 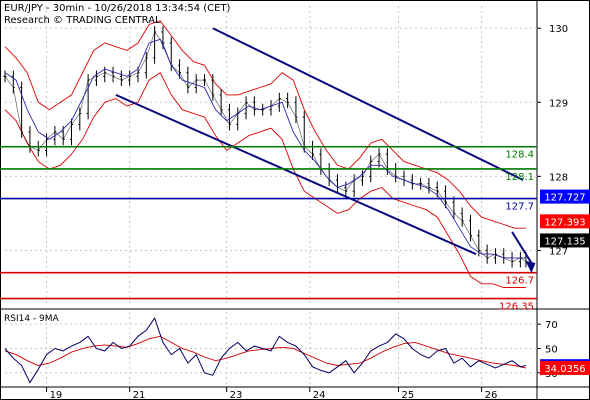 What do you see at coordinates (236, 395) in the screenshot?
I see `date-tick-label: 23` at bounding box center [236, 395].